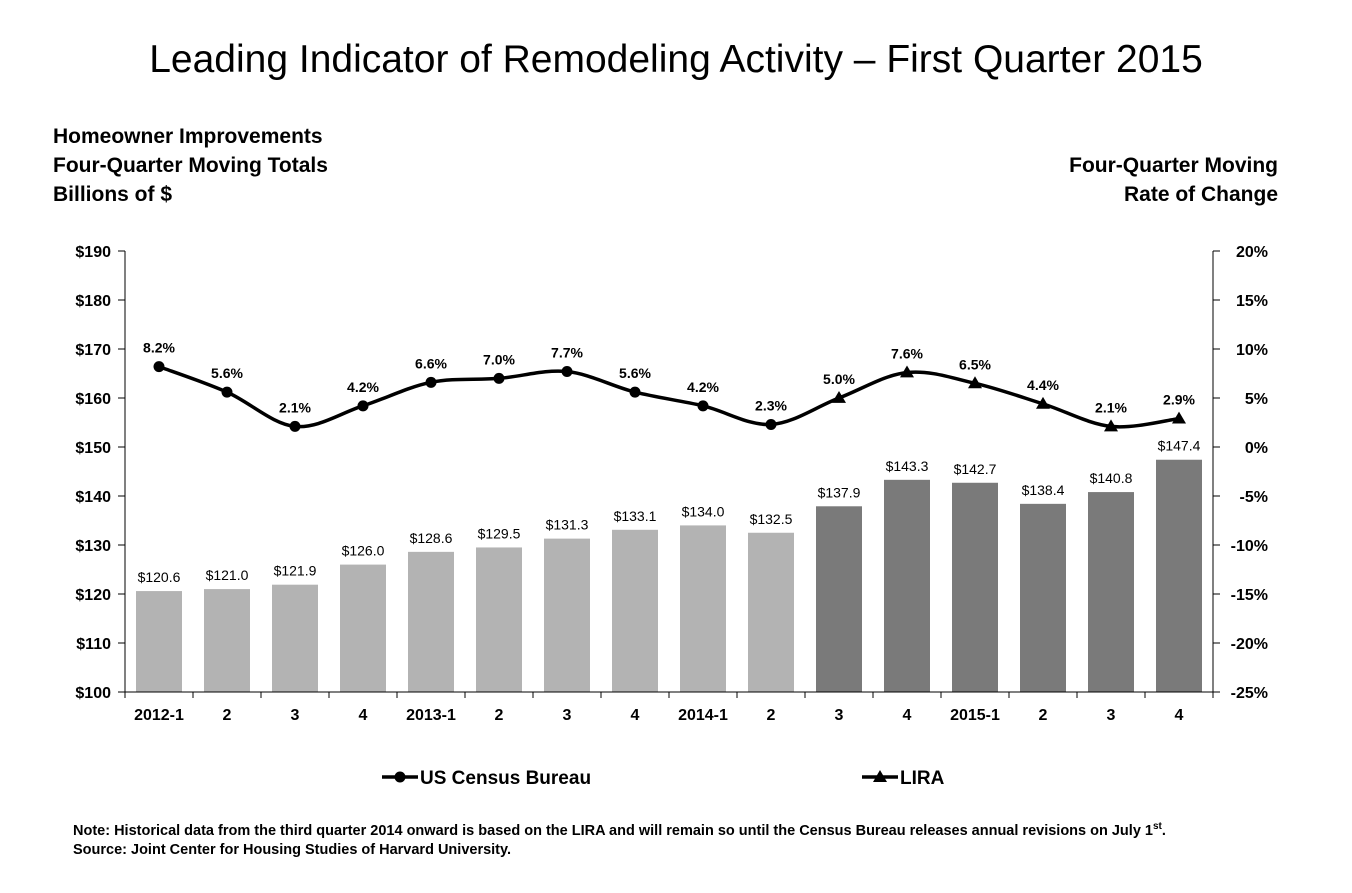  Describe the element at coordinates (499, 533) in the screenshot. I see `bar-value-label: $129.5` at that location.